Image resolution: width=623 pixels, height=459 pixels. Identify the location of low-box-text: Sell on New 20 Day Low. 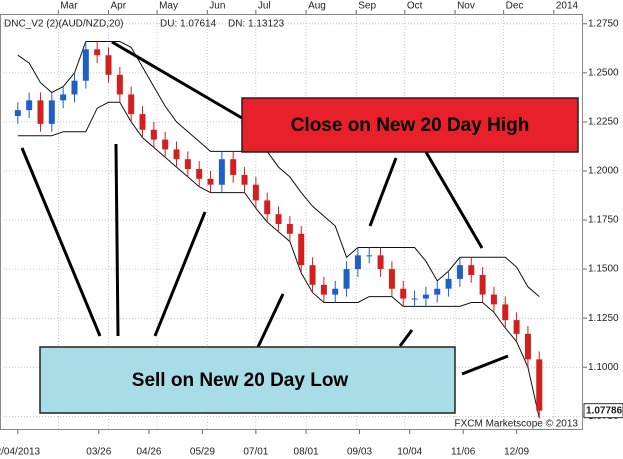
(240, 380).